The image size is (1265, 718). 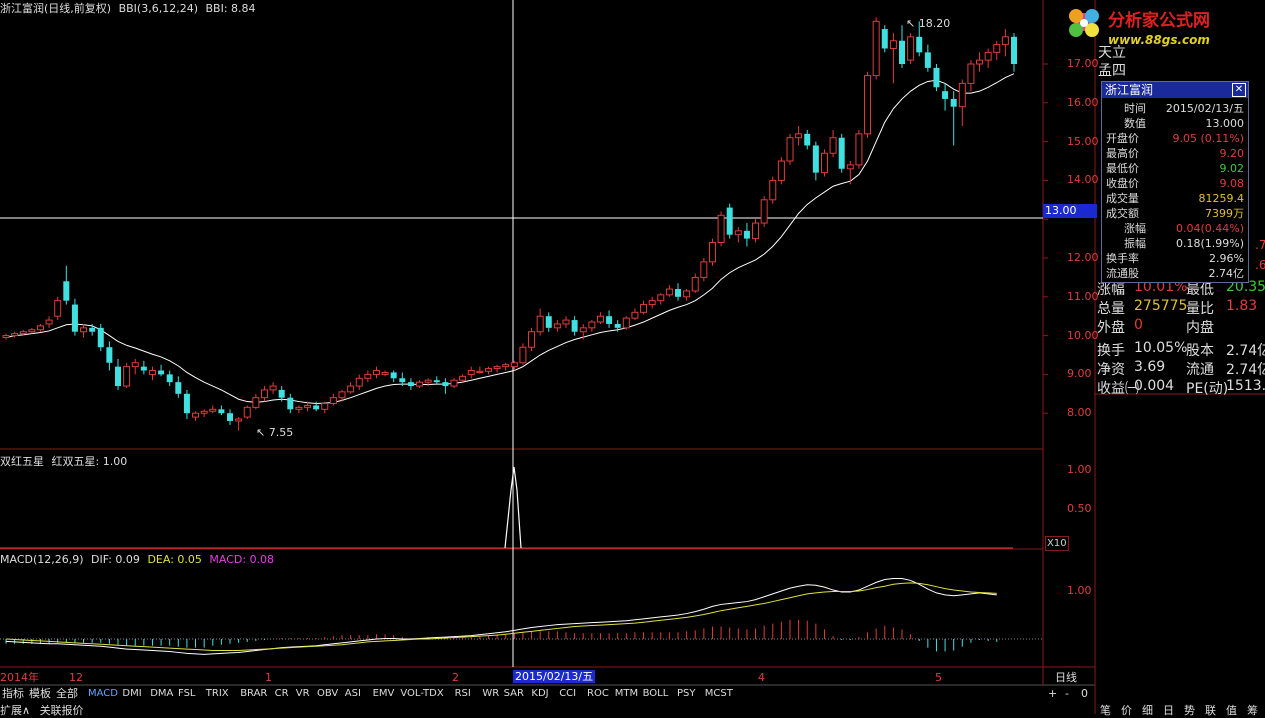 What do you see at coordinates (1111, 309) in the screenshot?
I see `quote-label: 总量` at bounding box center [1111, 309].